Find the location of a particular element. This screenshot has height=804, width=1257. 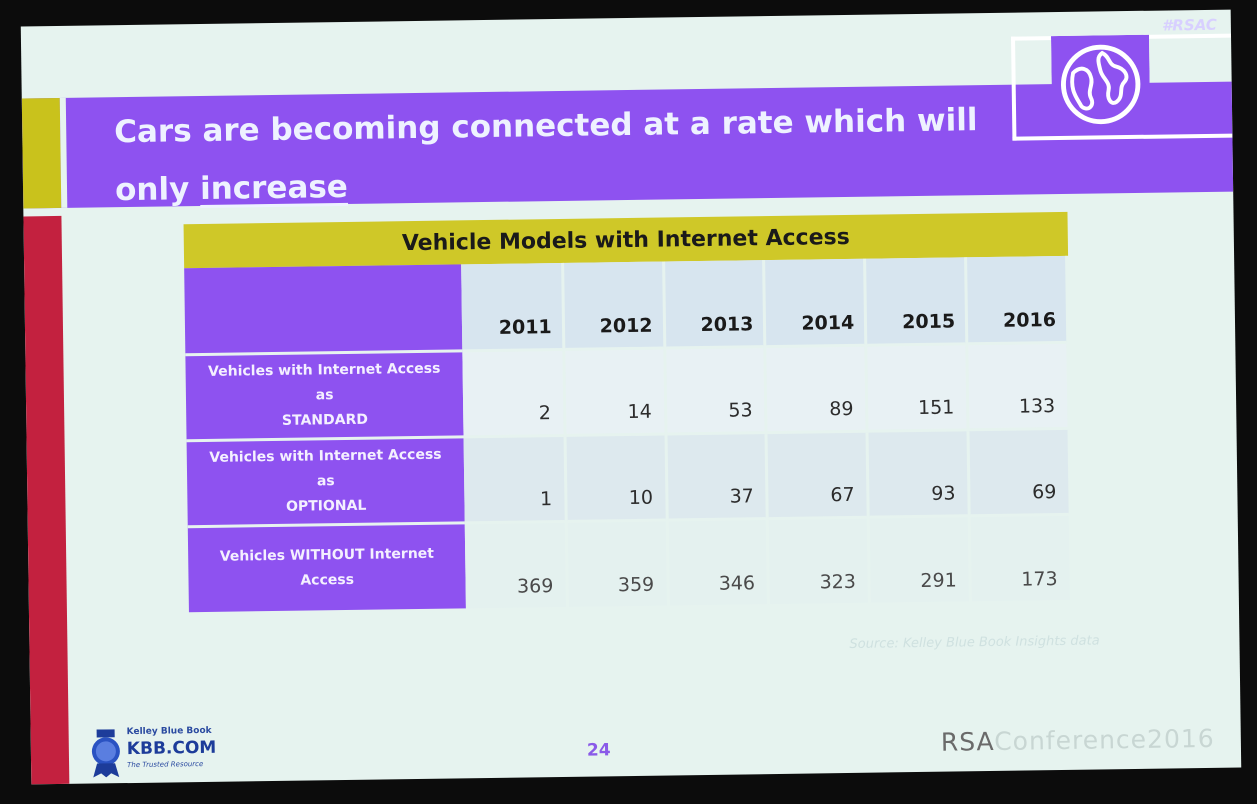

table-cell: 359 is located at coordinates (616, 563).